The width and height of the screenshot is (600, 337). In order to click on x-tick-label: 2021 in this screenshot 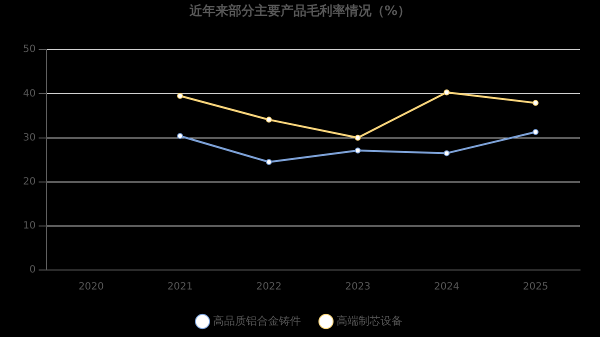, I will do `click(180, 287)`.